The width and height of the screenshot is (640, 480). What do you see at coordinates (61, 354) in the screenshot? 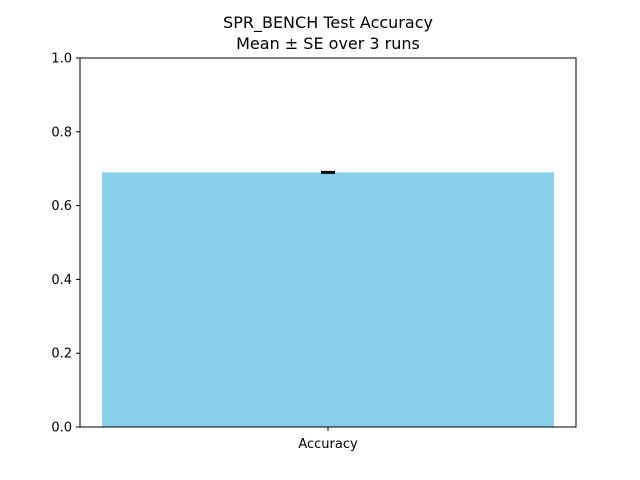
I see `y-tick-label: 0.2` at bounding box center [61, 354].